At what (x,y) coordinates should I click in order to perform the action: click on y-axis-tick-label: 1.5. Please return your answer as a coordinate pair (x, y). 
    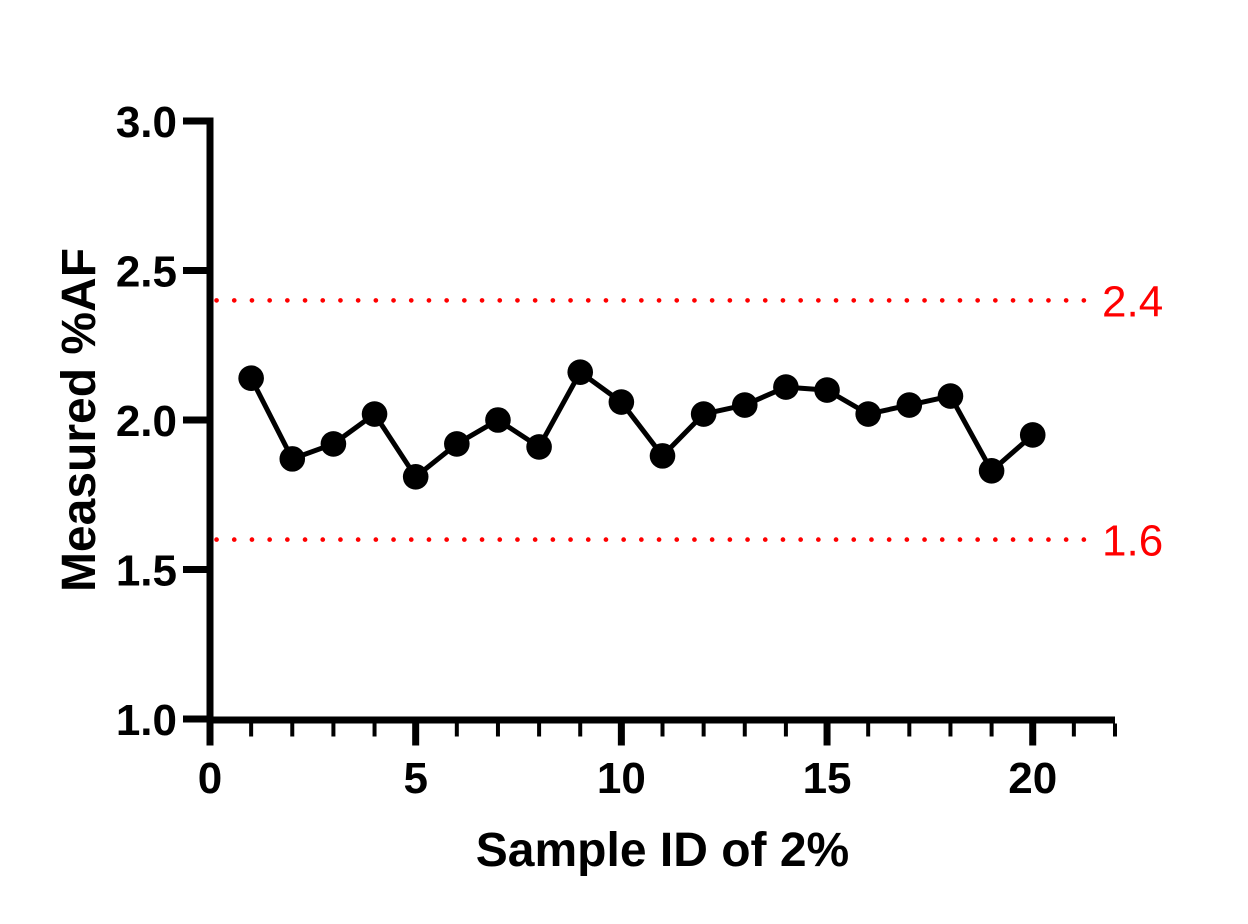
    Looking at the image, I should click on (146, 571).